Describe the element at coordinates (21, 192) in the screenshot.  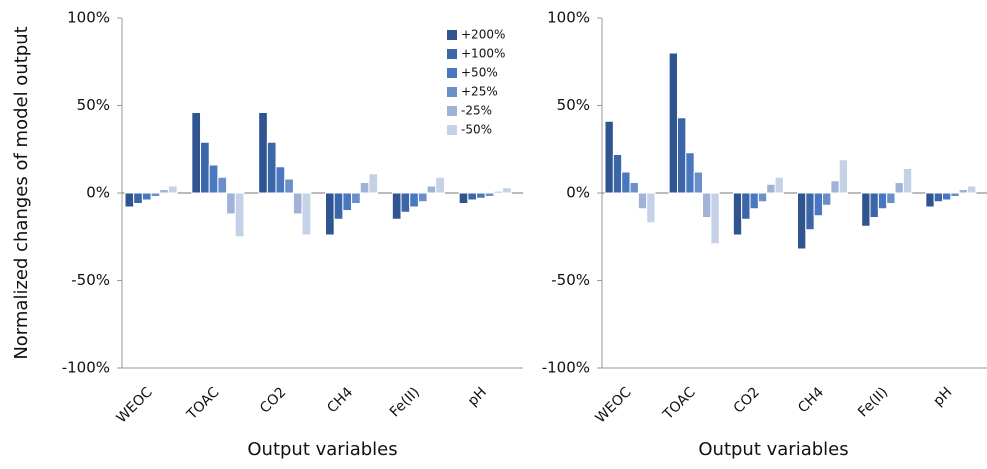
I see `y-axis-title: Normalized changes of model output` at that location.